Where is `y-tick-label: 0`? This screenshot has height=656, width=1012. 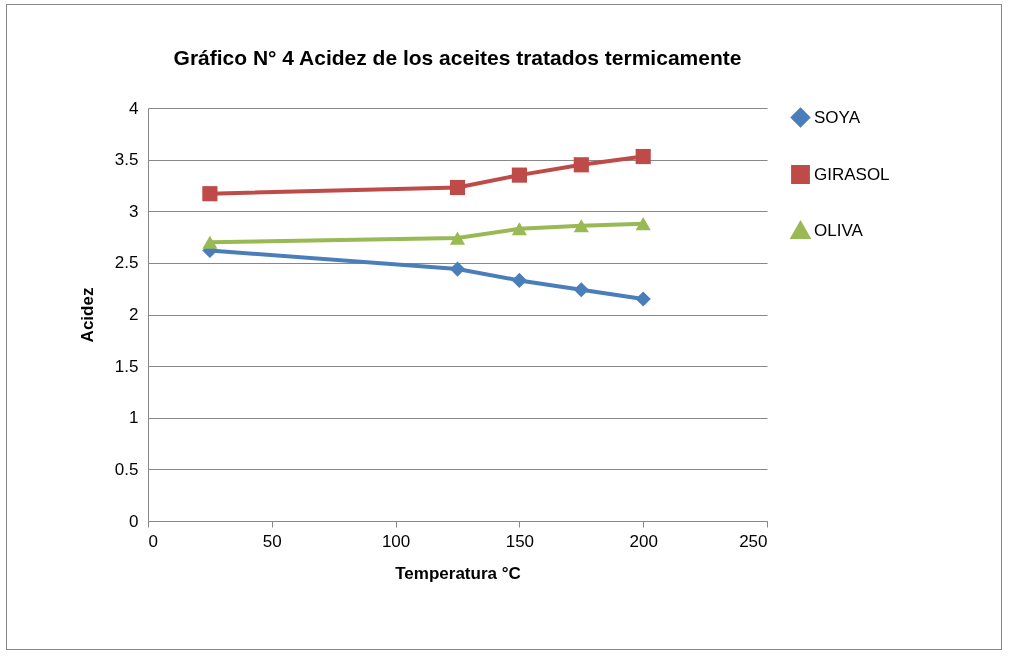 y-tick-label: 0 is located at coordinates (134, 521).